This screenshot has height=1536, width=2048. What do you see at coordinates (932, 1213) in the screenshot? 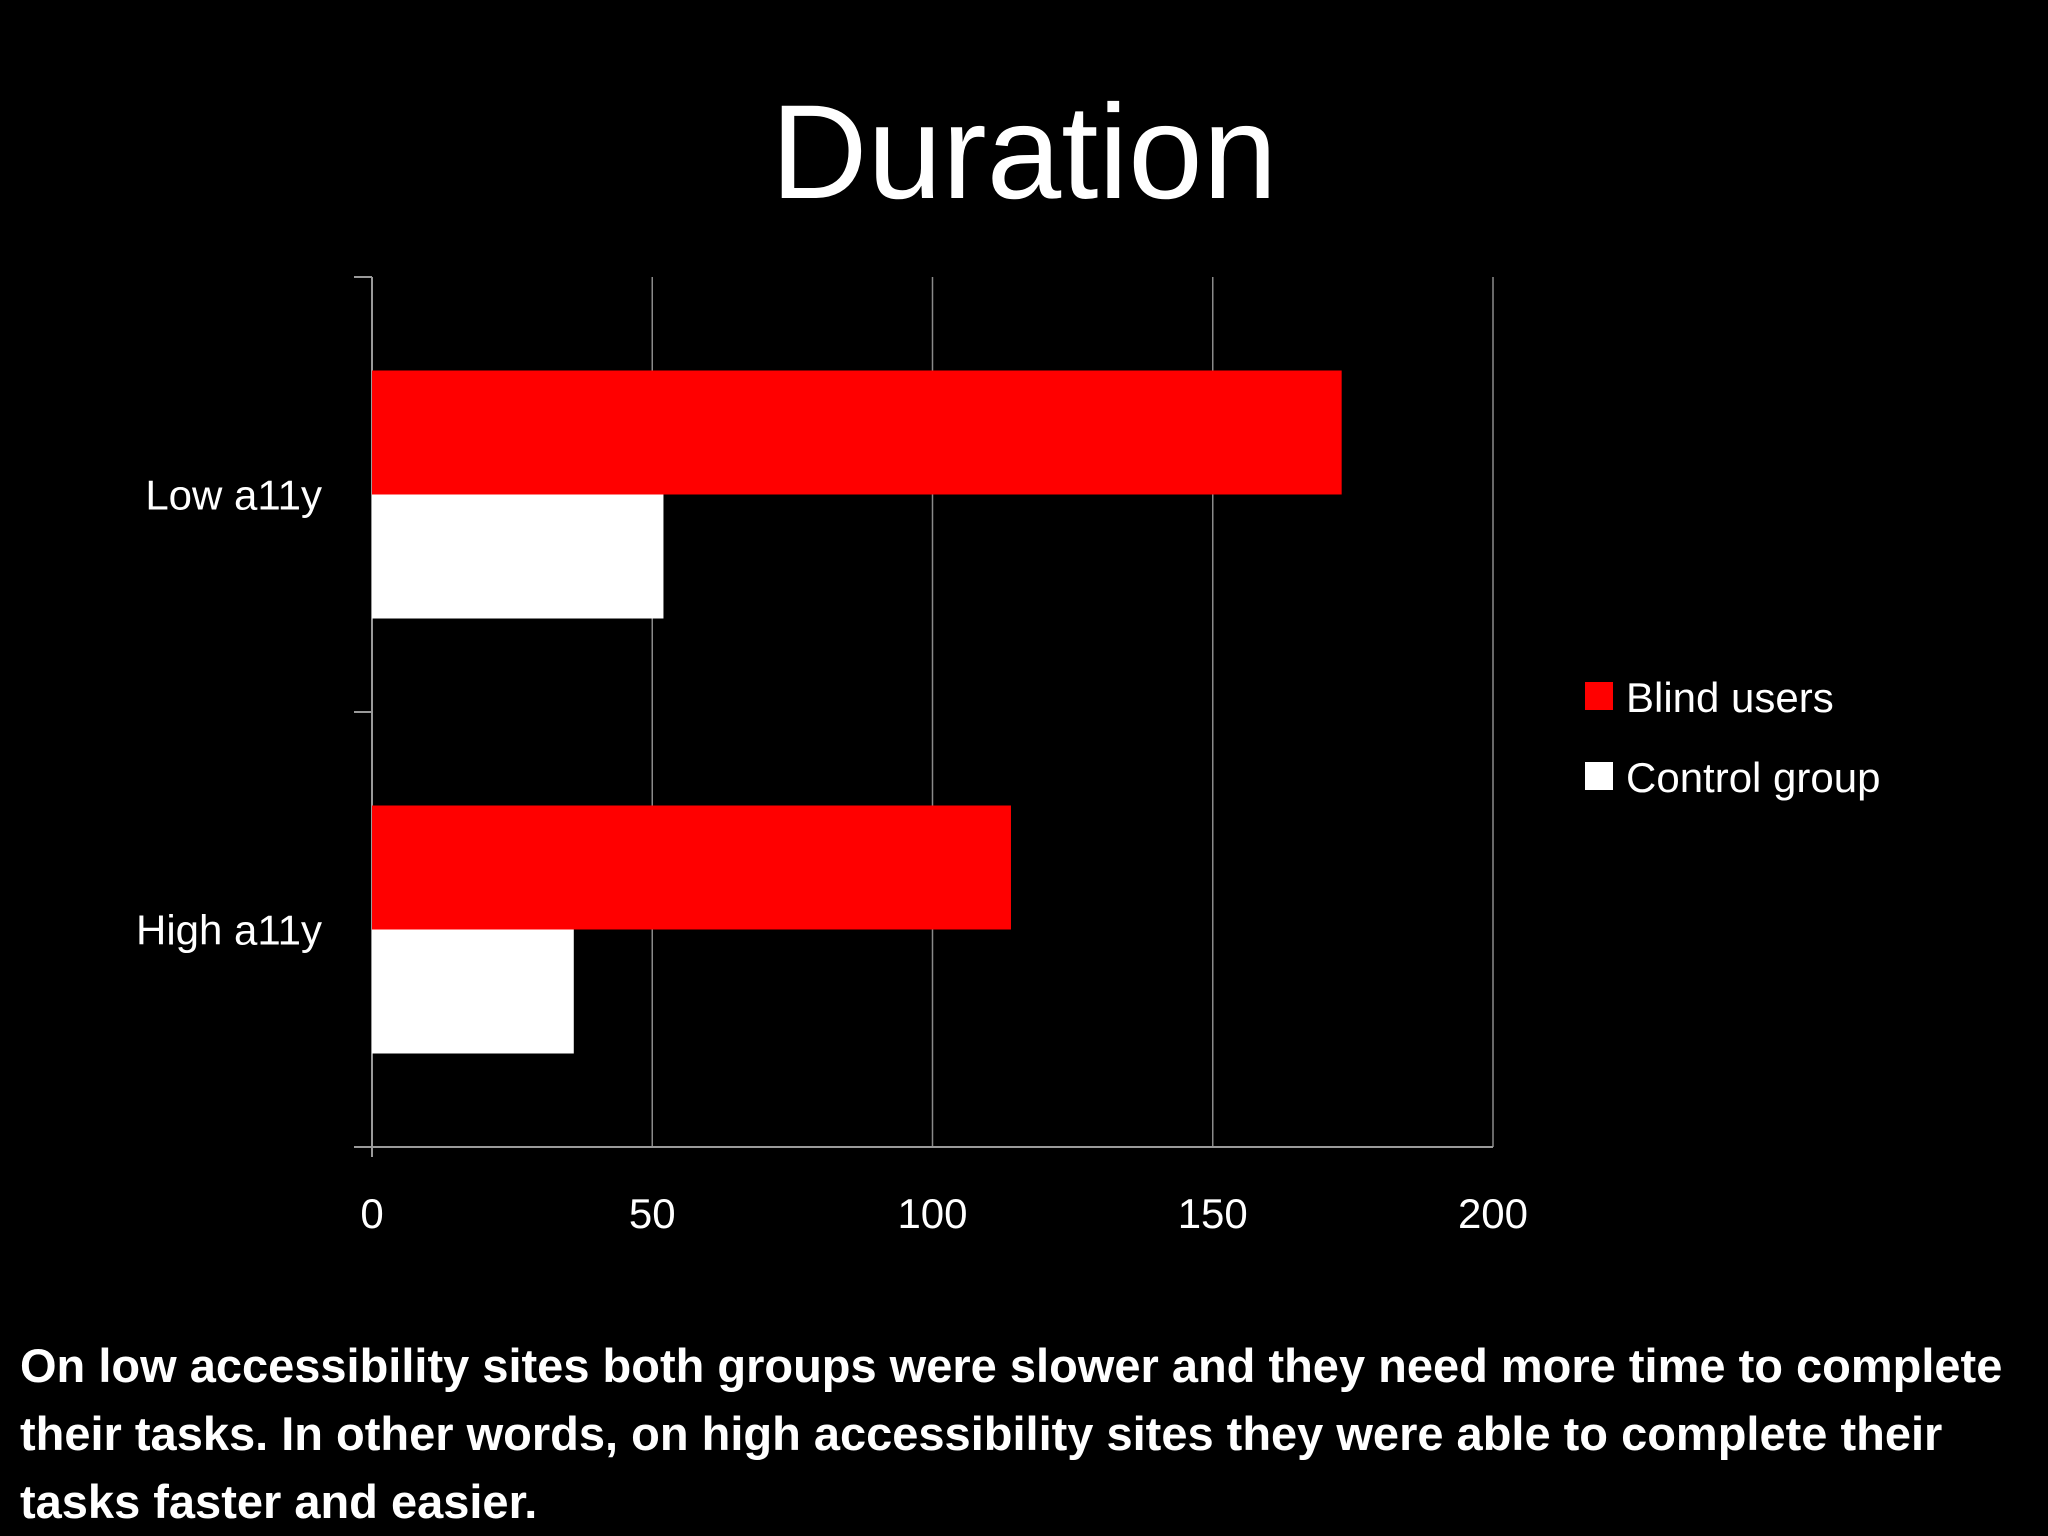
I see `x-tick-label: 100` at bounding box center [932, 1213].